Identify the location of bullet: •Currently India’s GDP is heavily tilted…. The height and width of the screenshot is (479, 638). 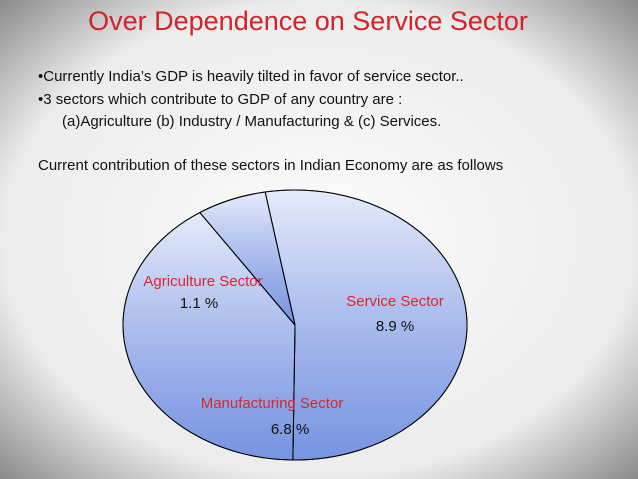
(251, 76).